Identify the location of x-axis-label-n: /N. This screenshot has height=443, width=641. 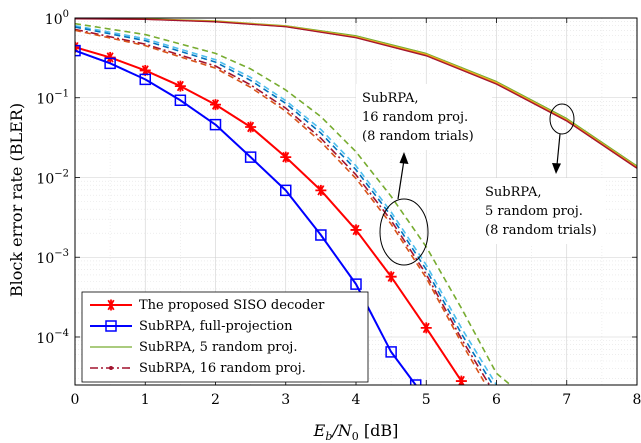
(341, 430).